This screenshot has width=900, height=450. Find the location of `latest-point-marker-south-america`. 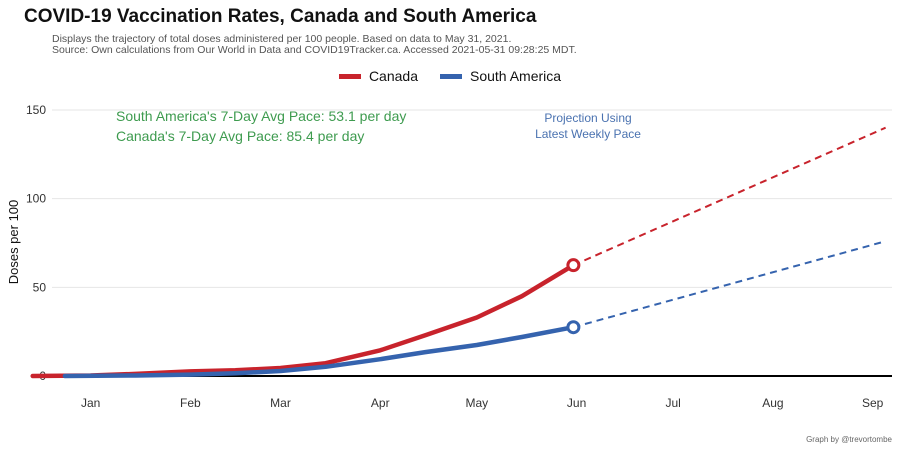

latest-point-marker-south-america is located at coordinates (573, 327).